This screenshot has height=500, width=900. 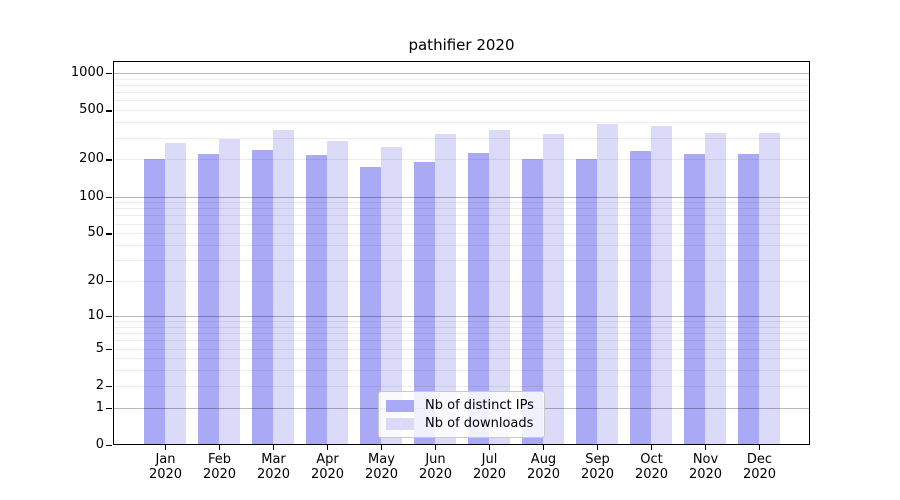 What do you see at coordinates (445, 289) in the screenshot?
I see `bar-downloads-jun` at bounding box center [445, 289].